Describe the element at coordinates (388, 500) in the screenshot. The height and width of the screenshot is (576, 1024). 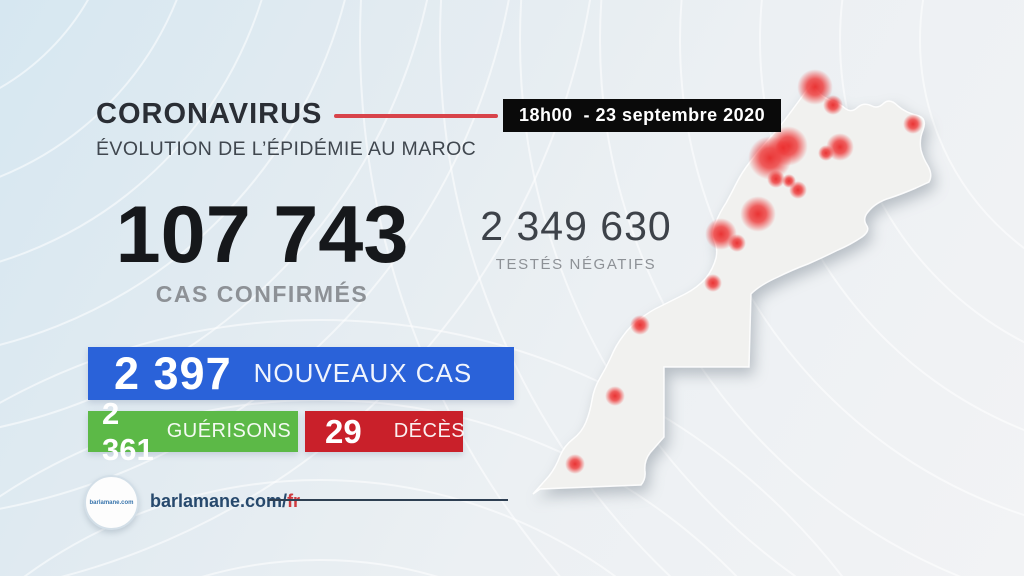
I see `footer-rule-line` at that location.